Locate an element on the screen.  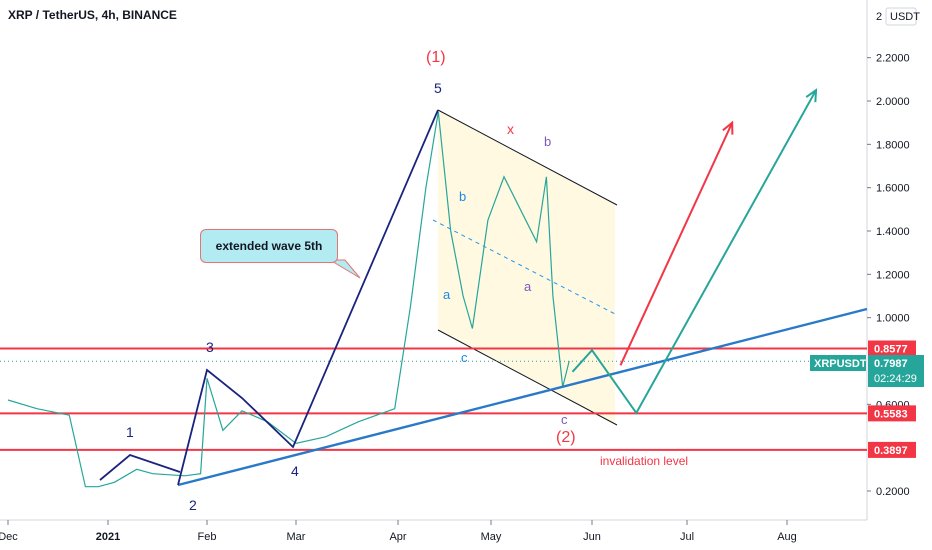
y-tick-label: 2.2000 is located at coordinates (893, 59).